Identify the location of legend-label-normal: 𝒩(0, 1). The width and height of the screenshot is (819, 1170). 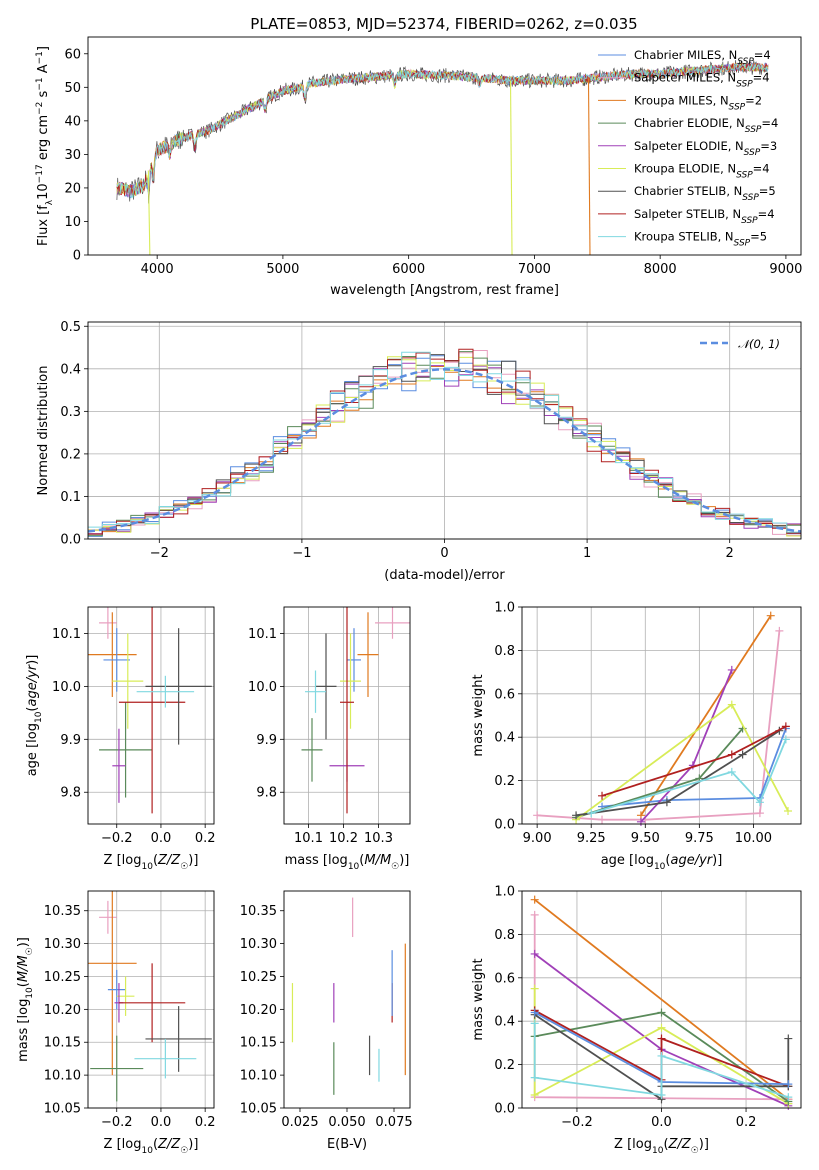
(759, 344).